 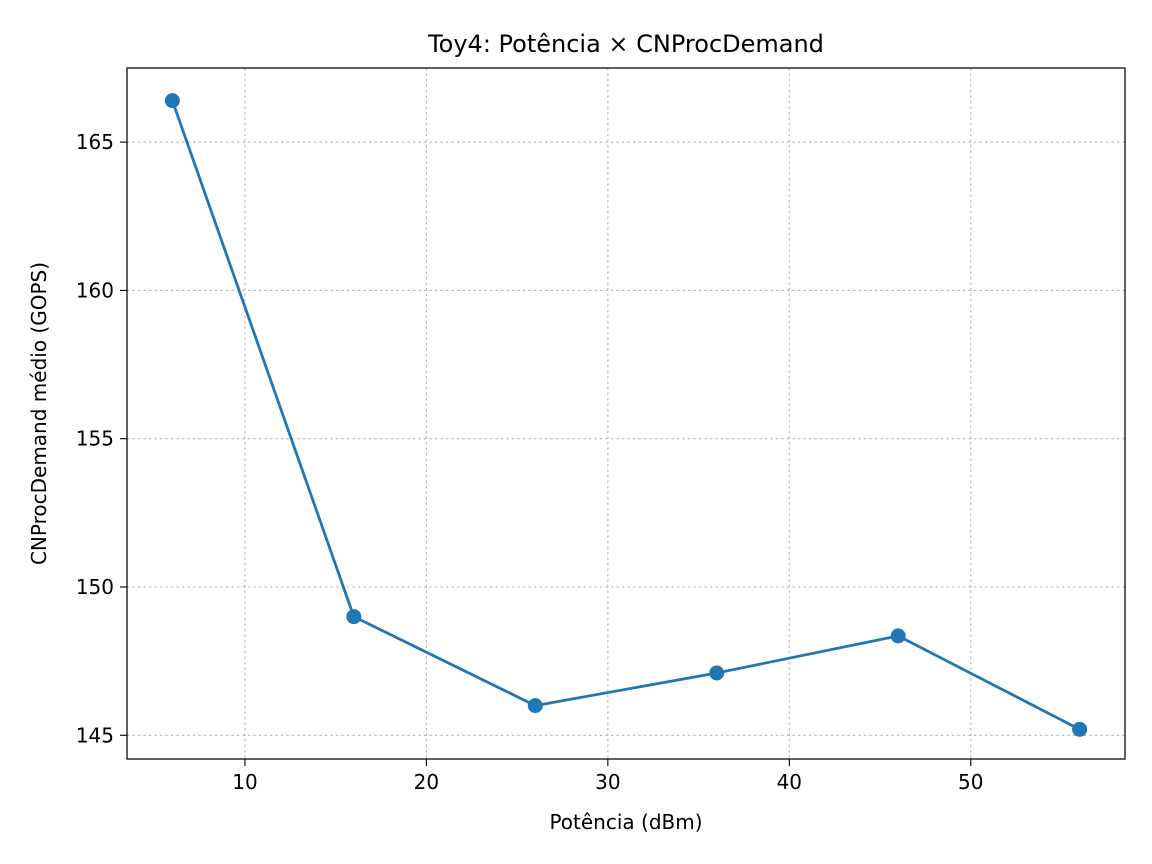 What do you see at coordinates (789, 782) in the screenshot?
I see `x-tick-label: 40` at bounding box center [789, 782].